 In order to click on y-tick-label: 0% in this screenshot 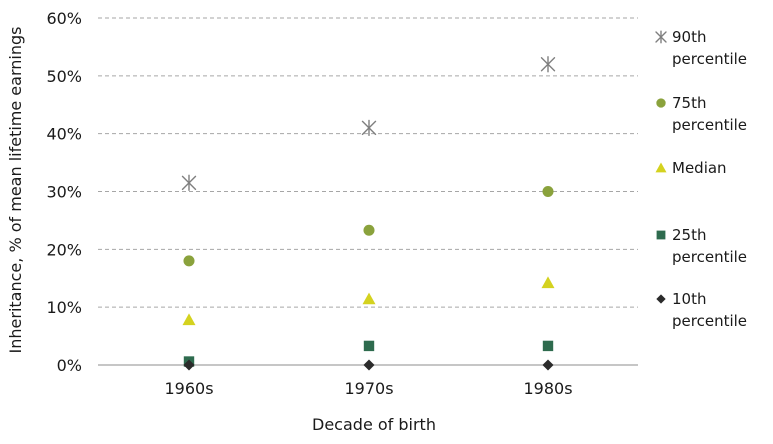, I will do `click(69, 365)`.